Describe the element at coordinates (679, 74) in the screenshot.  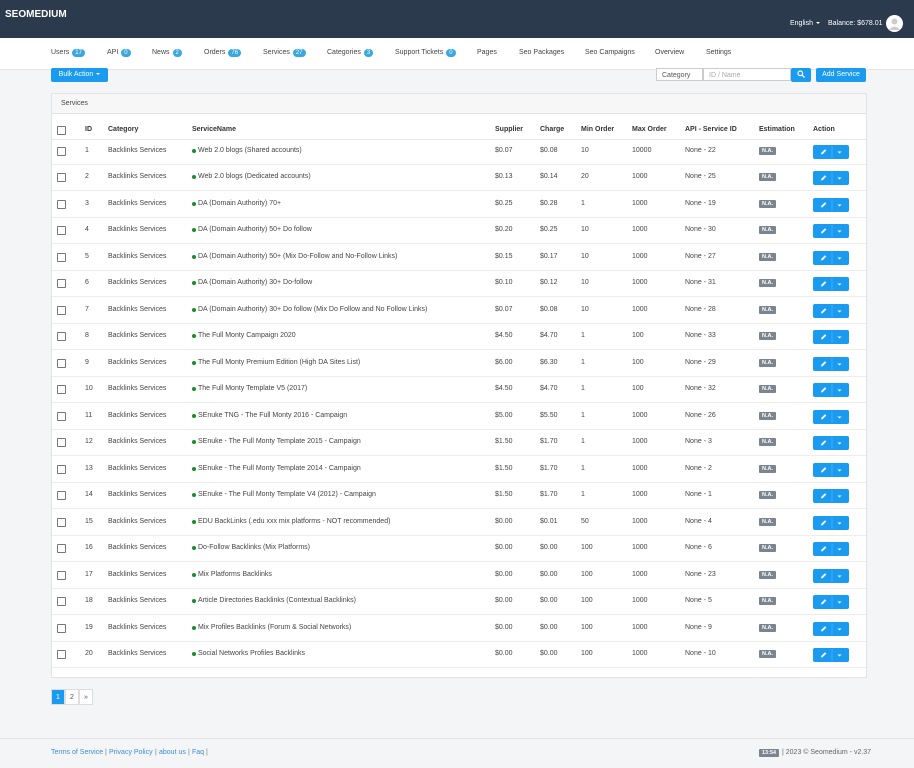
I see `category-select: Category` at that location.